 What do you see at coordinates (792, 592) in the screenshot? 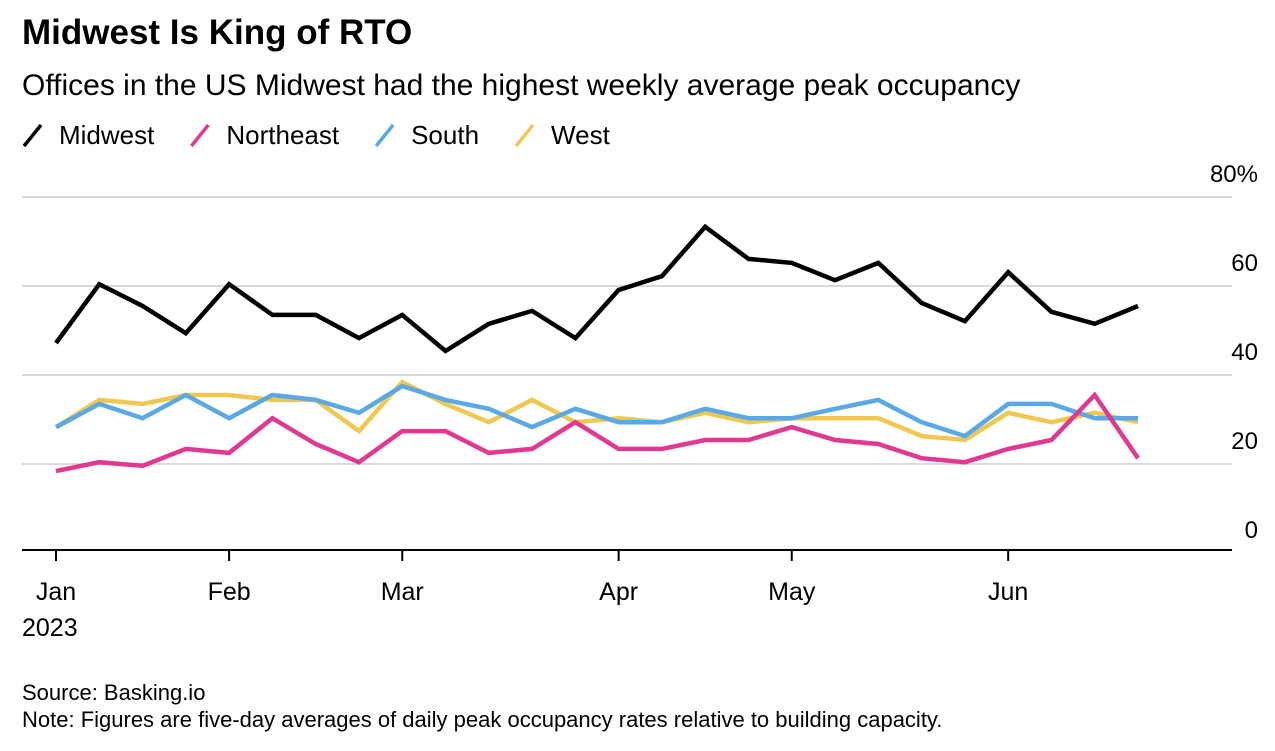
I see `x-tick-label: May` at bounding box center [792, 592].